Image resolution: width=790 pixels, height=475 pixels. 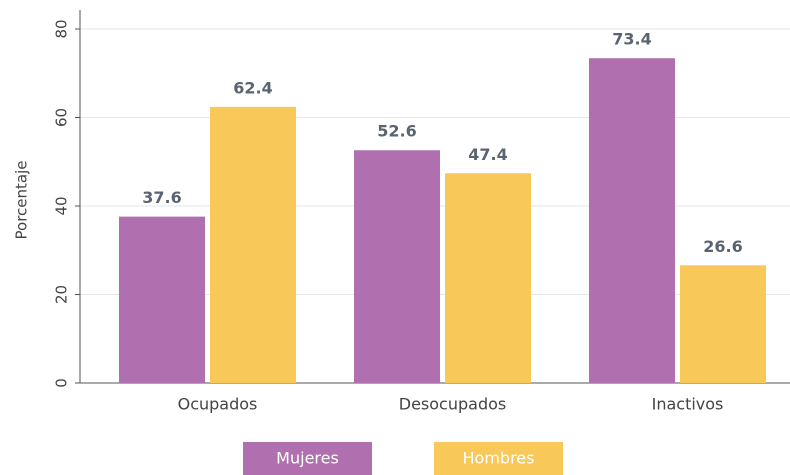 I want to click on x-tick-label: Ocupados, so click(x=218, y=404).